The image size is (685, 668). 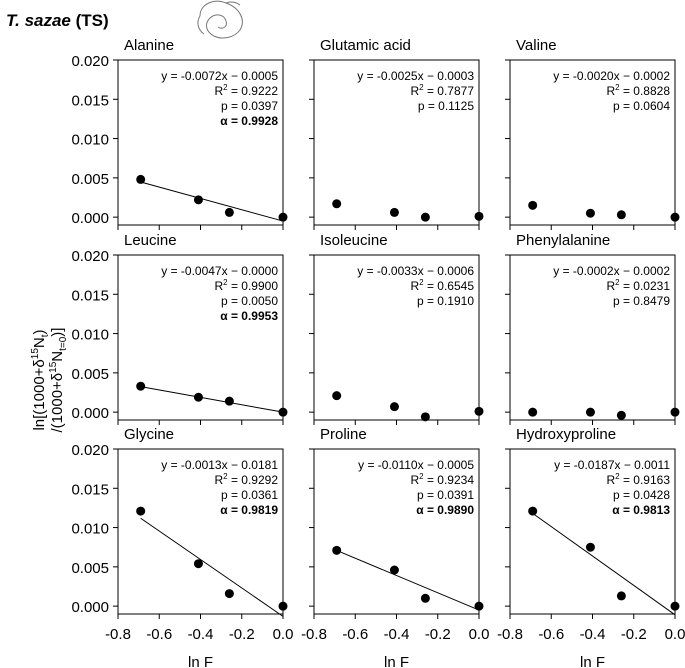 What do you see at coordinates (415, 76) in the screenshot?
I see `regression-equation: y = -0.0025x − 0.0003` at bounding box center [415, 76].